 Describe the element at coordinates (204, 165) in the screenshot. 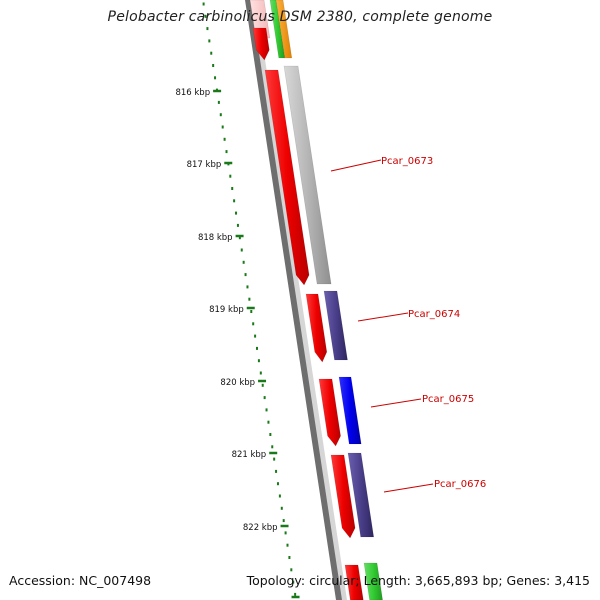

I see `ruler-tick-label: 817 kbp` at that location.